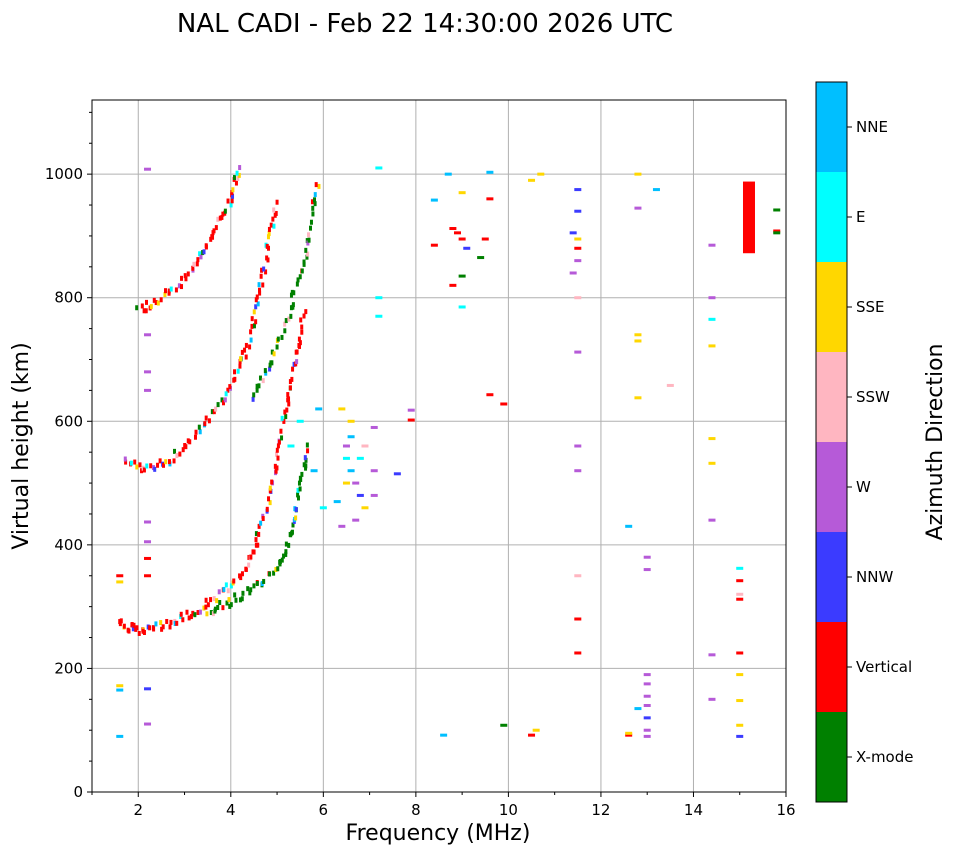 Image resolution: width=958 pixels, height=857 pixels. Describe the element at coordinates (416, 810) in the screenshot. I see `x-tick-label: 8` at that location.